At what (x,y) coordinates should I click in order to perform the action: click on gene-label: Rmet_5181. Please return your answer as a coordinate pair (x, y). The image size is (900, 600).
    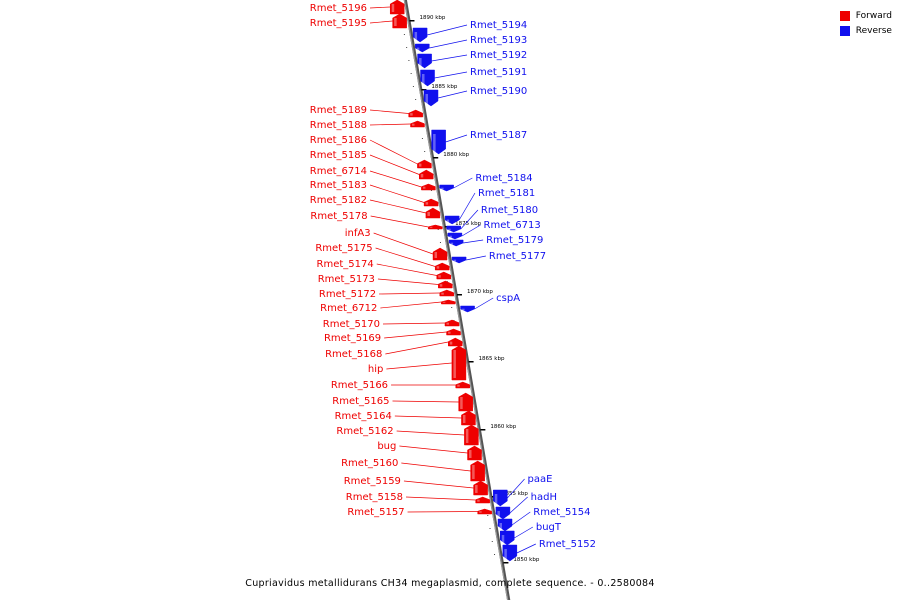
    Looking at the image, I should click on (506, 193).